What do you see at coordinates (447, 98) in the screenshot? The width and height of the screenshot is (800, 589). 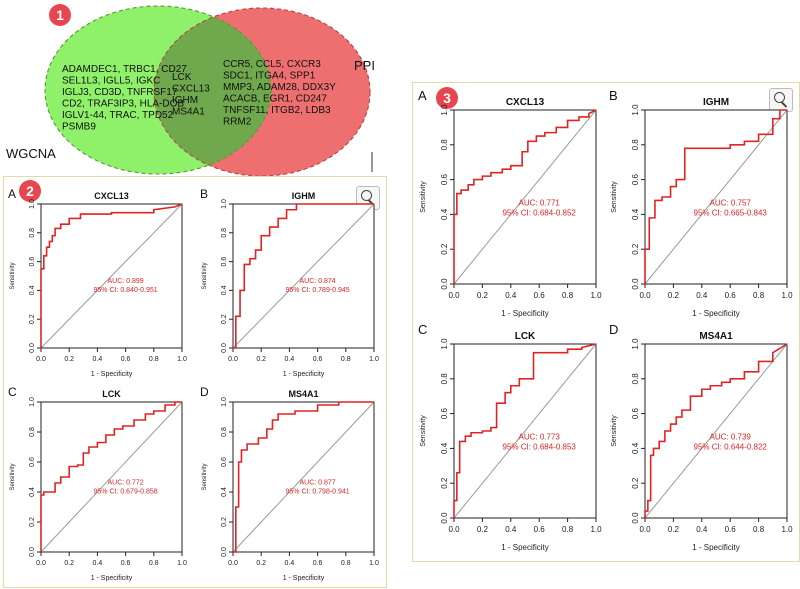 I see `badge-3: 3` at bounding box center [447, 98].